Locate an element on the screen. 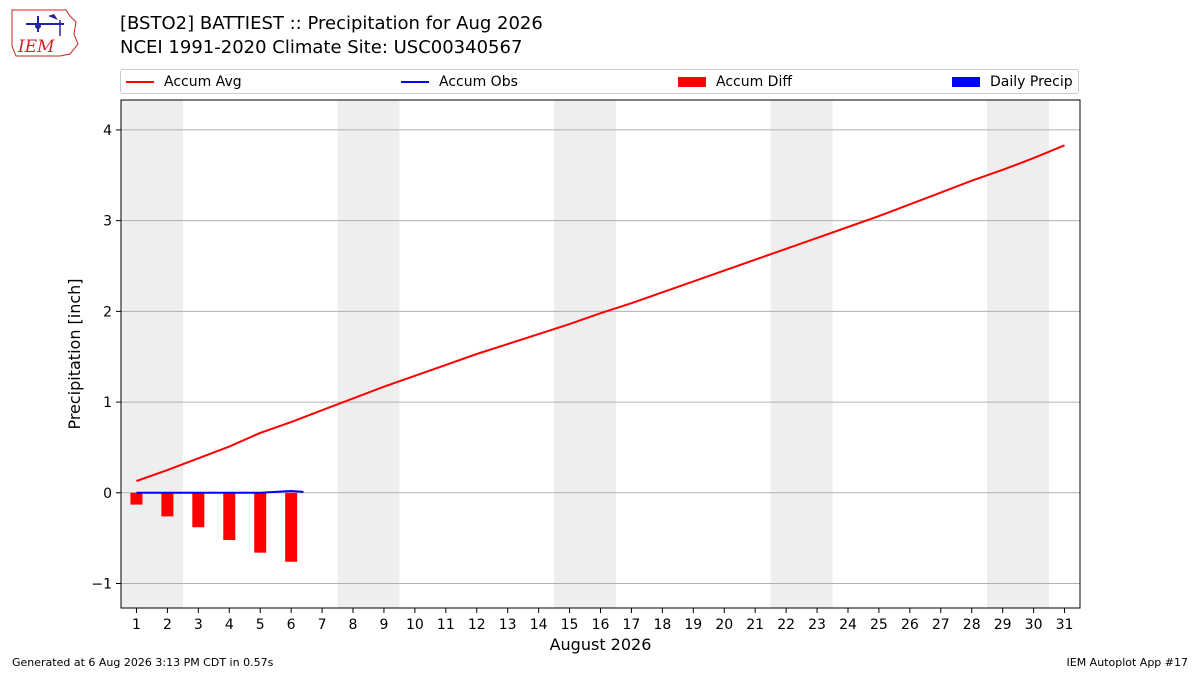  x-tick-label: 10 is located at coordinates (415, 625).